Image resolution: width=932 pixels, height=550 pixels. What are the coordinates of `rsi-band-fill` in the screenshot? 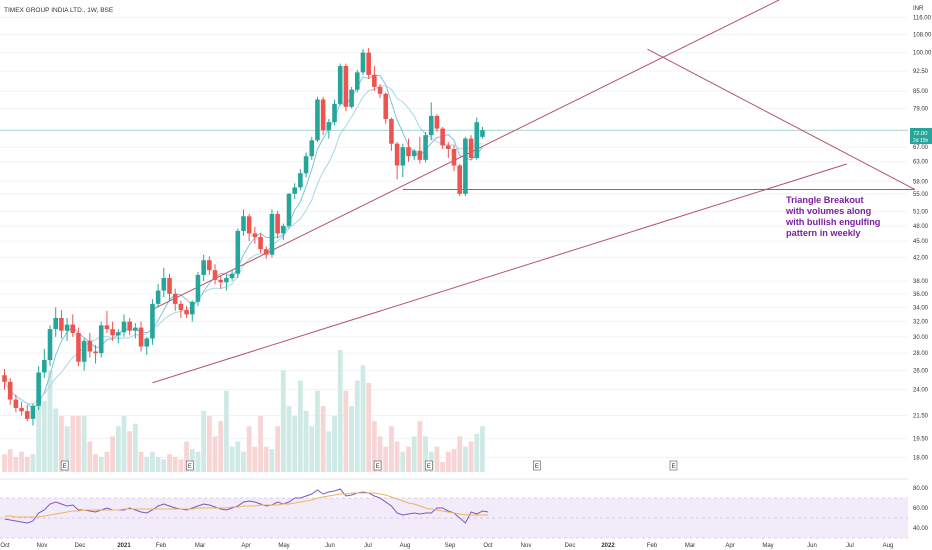 It's located at (454, 518).